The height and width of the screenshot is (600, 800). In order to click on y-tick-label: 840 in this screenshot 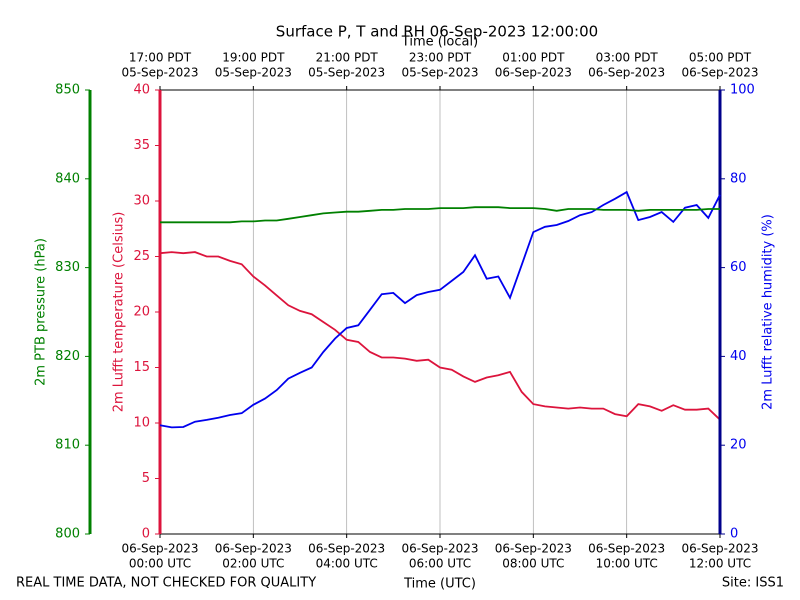, I will do `click(67, 178)`.